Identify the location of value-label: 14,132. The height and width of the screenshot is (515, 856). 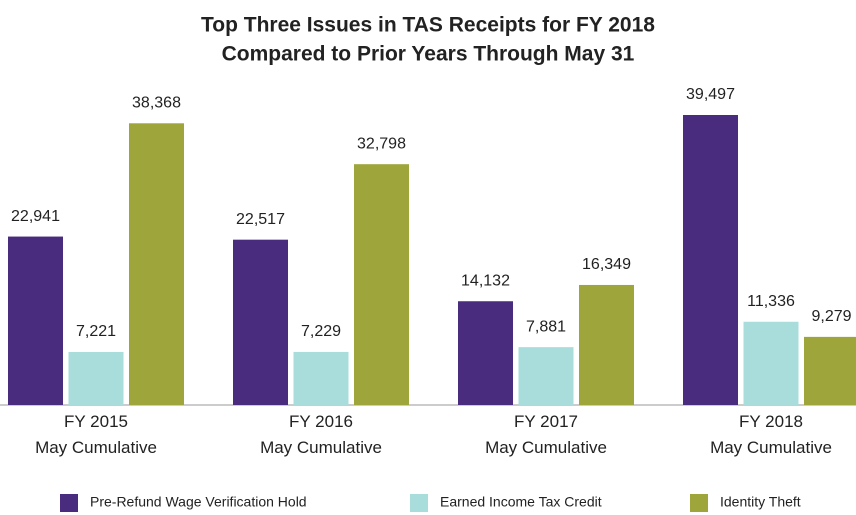
(485, 280).